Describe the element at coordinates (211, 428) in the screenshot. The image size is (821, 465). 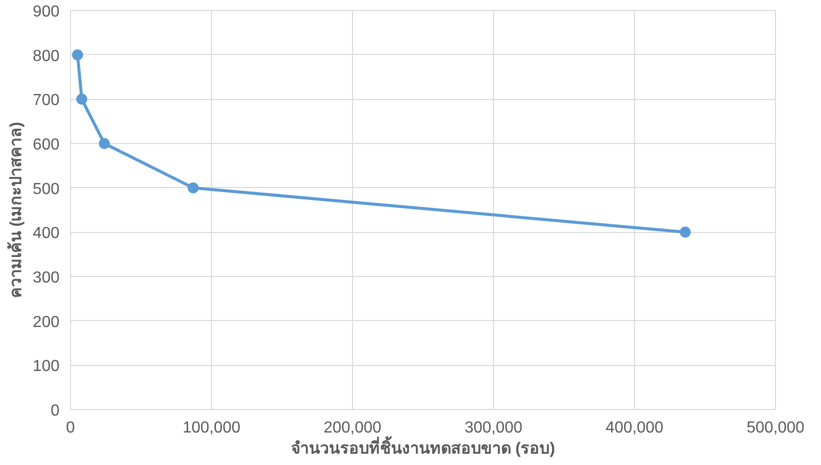
I see `x-tick-label: 100,000` at that location.